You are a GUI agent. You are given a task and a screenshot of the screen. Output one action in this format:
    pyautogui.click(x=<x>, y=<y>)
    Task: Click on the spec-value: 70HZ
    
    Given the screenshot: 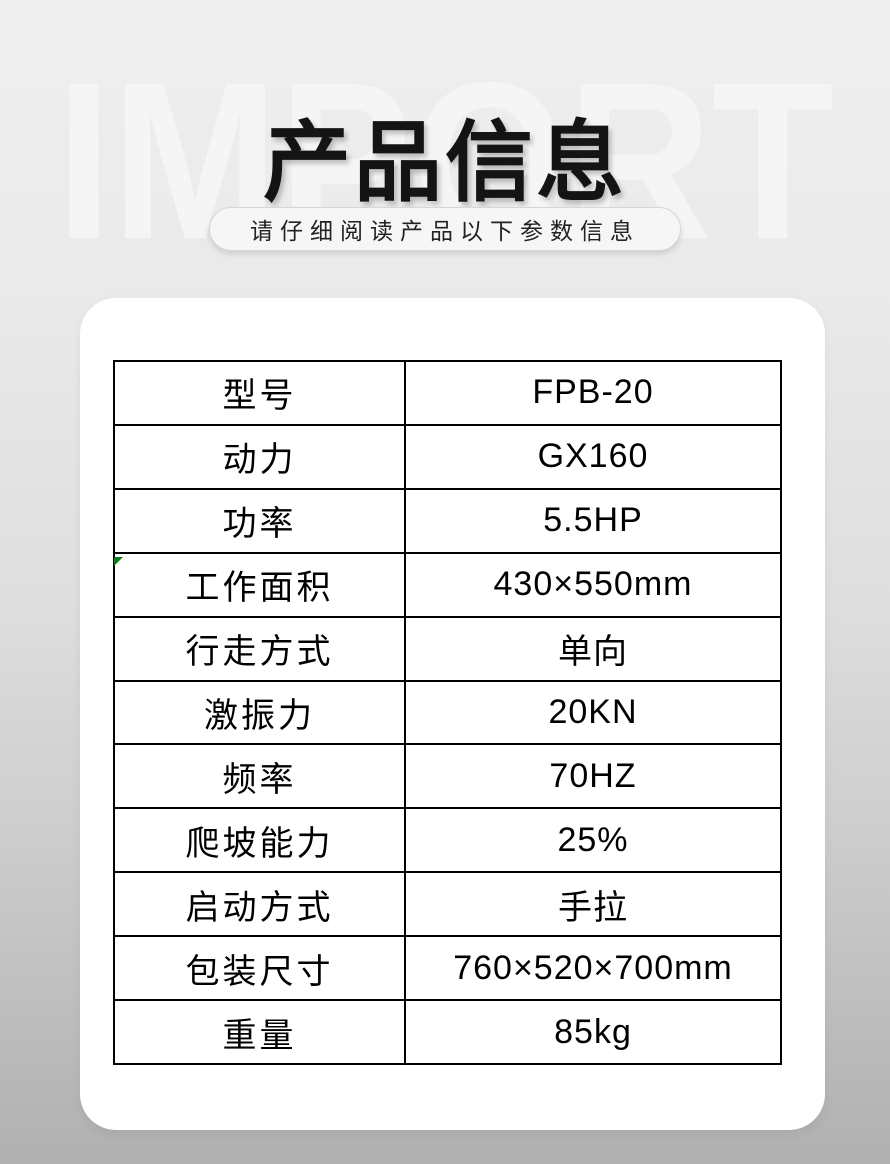 What is the action you would take?
    pyautogui.click(x=593, y=776)
    